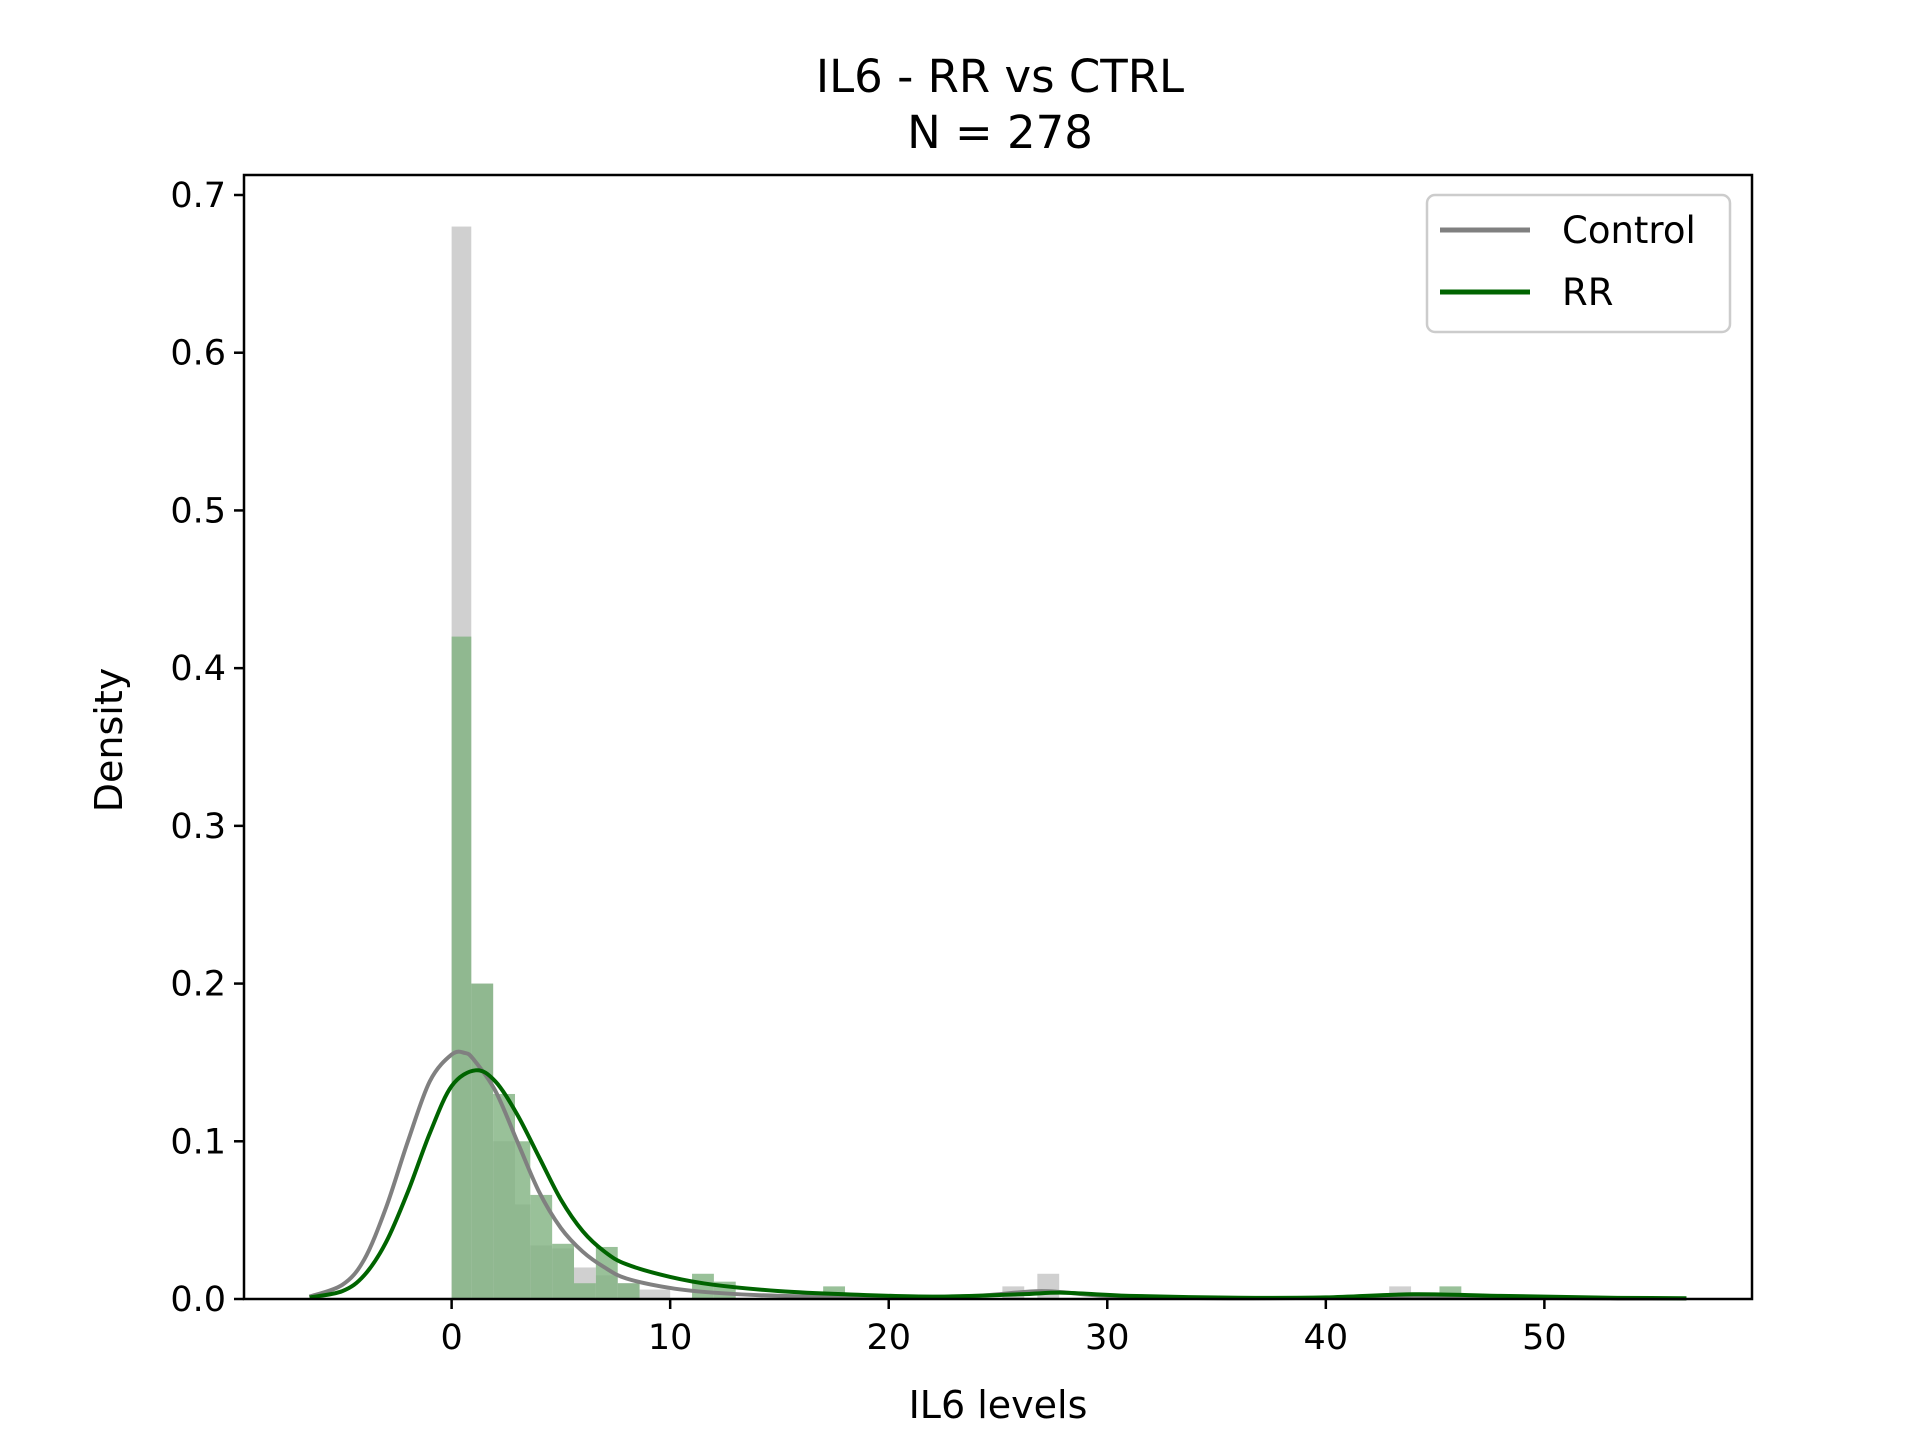 The image size is (1920, 1440). Describe the element at coordinates (198, 985) in the screenshot. I see `y-tick-label: 0.2` at that location.